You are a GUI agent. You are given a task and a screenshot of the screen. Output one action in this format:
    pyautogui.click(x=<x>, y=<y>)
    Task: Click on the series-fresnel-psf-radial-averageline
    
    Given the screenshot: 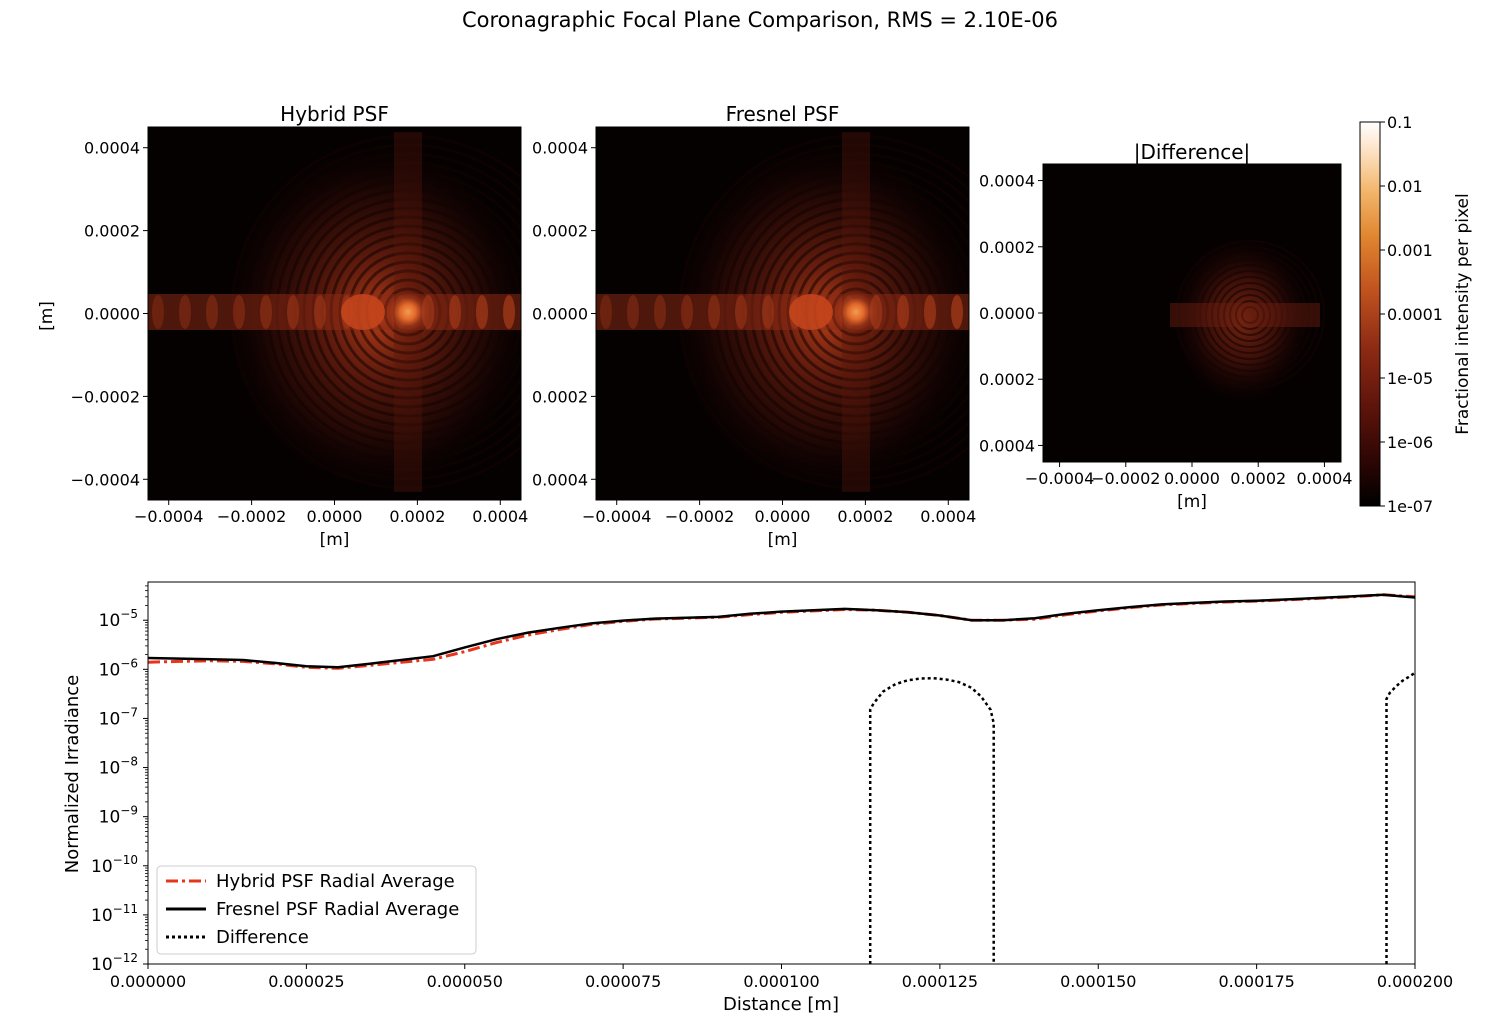 What is the action you would take?
    pyautogui.click(x=781, y=631)
    